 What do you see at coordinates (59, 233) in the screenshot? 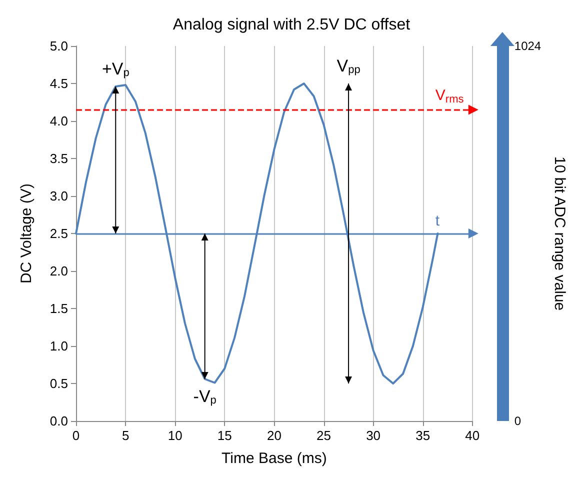
I see `y-tick-label: 2.5` at bounding box center [59, 233].